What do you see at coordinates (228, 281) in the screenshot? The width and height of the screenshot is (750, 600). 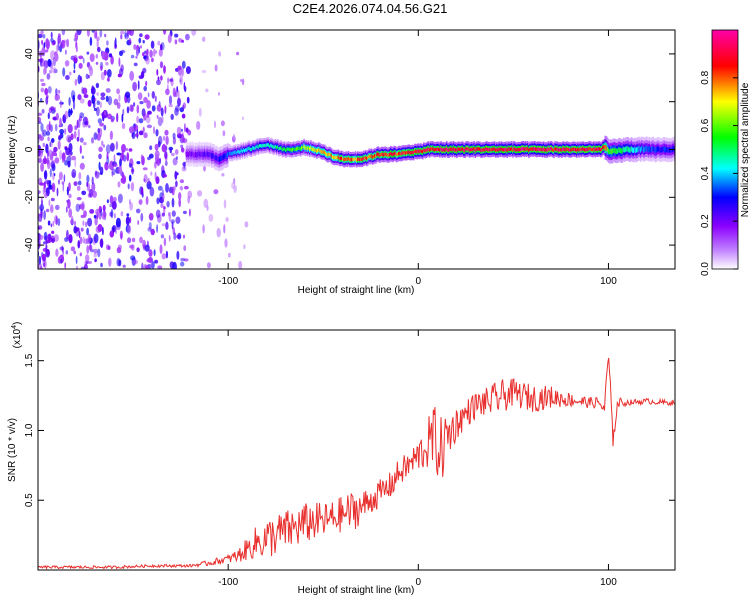 I see `x-tick-label: -100` at bounding box center [228, 281].